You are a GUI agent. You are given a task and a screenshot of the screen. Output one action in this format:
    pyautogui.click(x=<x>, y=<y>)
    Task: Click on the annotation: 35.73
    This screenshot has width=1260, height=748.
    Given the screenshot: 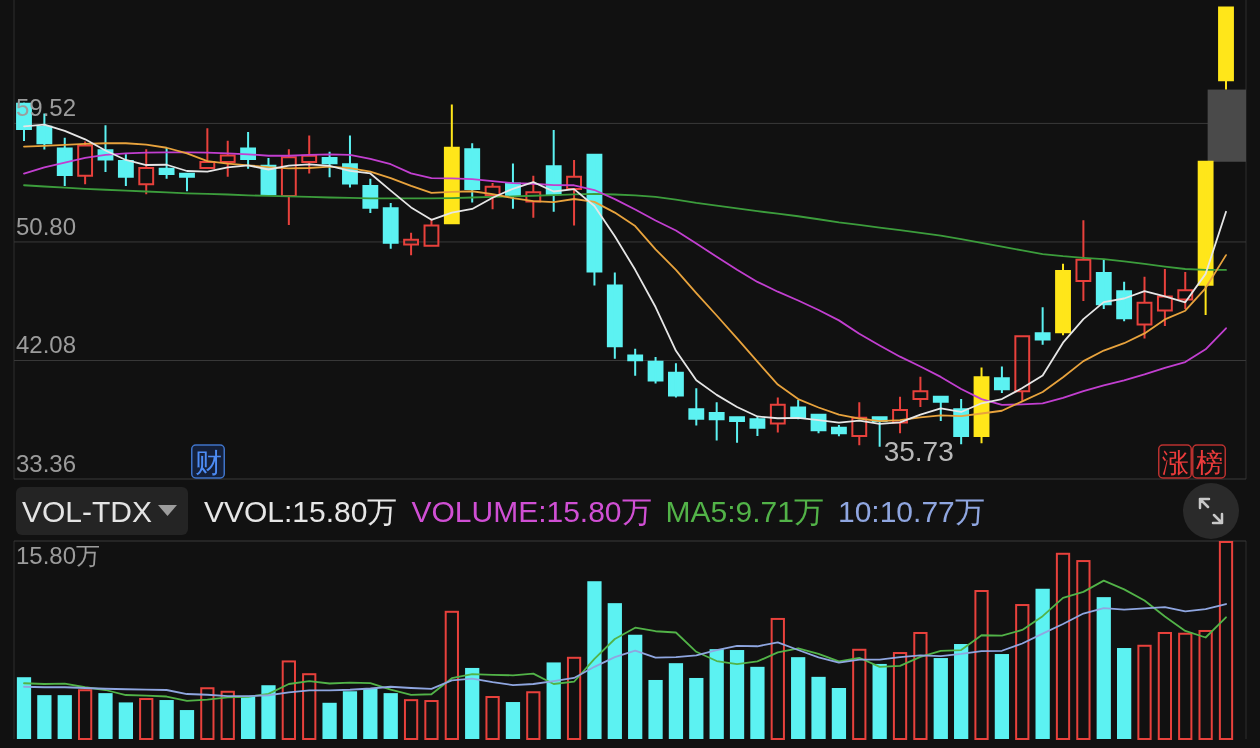 What is the action you would take?
    pyautogui.click(x=918, y=451)
    